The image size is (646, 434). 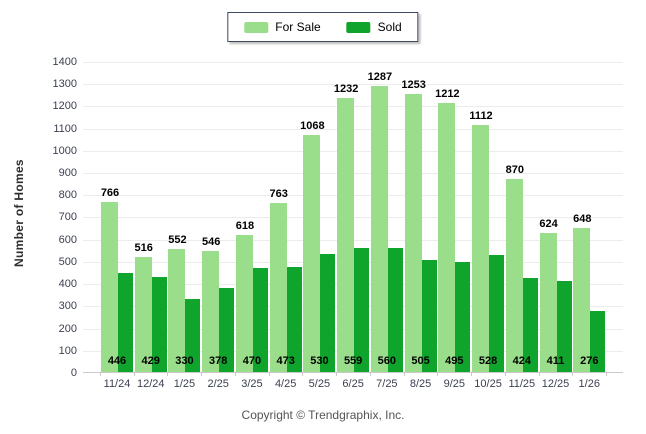 What do you see at coordinates (184, 384) in the screenshot?
I see `x-axis-category-label: 1/25` at bounding box center [184, 384].